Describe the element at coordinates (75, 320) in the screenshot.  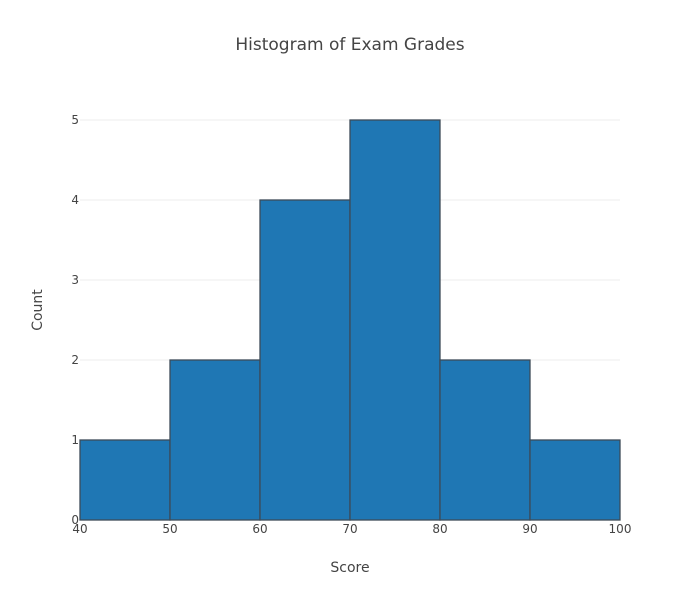
I see `y-axis-ticks: 0 1 2 3 4 5` at that location.